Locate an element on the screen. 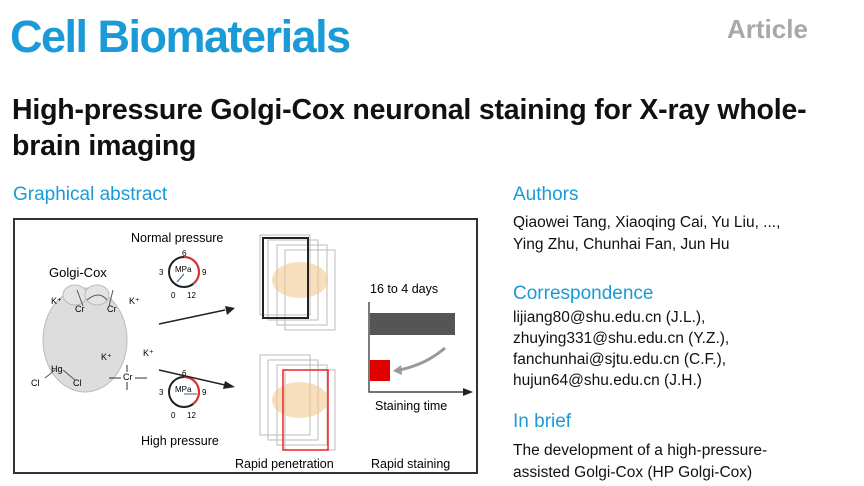  cr-bonds is located at coordinates (128, 377).